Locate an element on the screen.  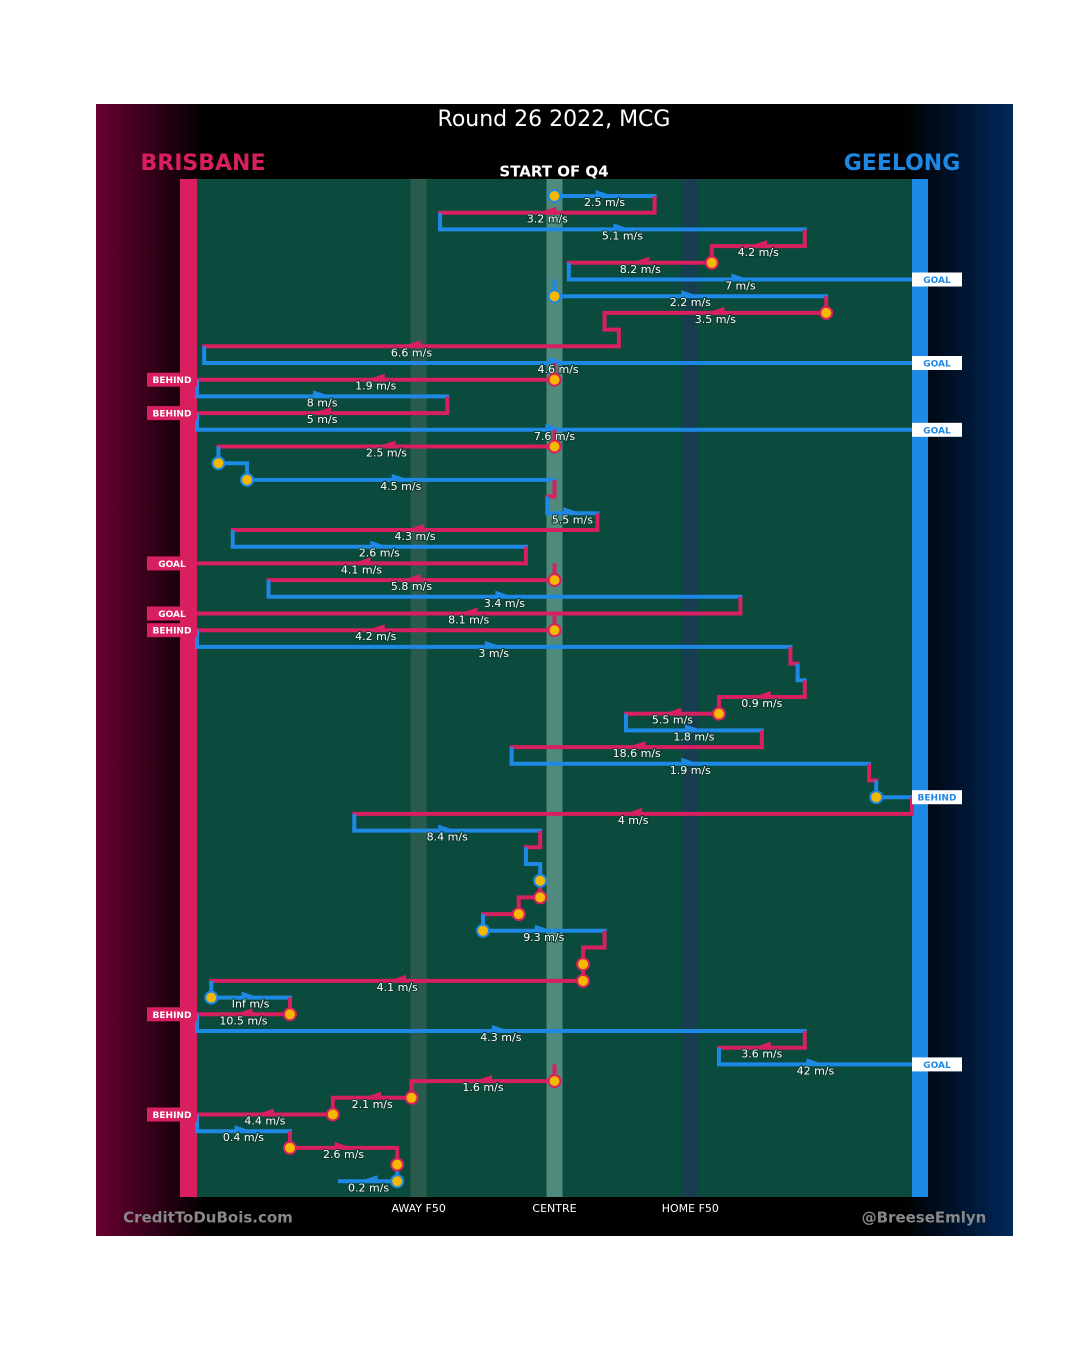
speed-label: 7.6 m/s is located at coordinates (554, 436).